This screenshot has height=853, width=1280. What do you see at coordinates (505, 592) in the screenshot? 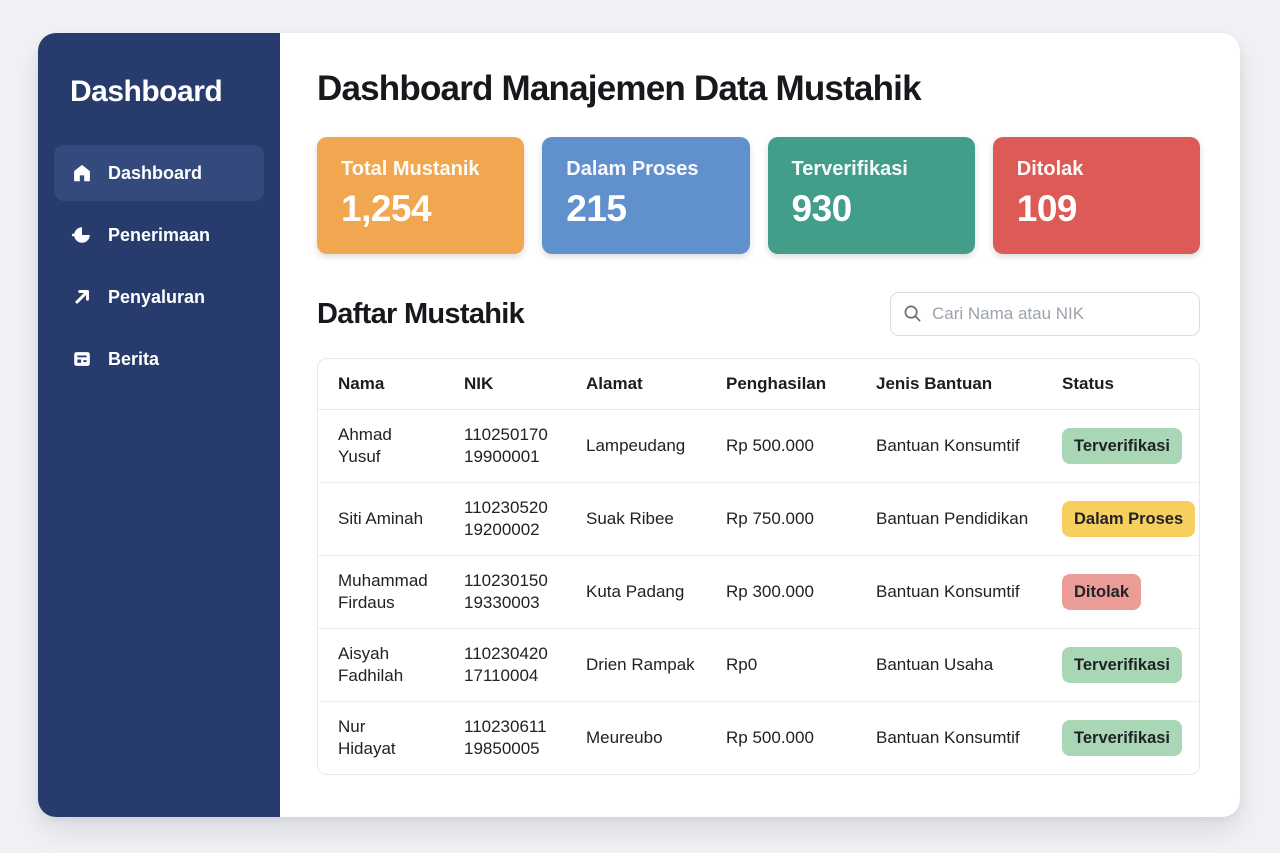
I see `nik-cell: 110230150 19330003` at bounding box center [505, 592].